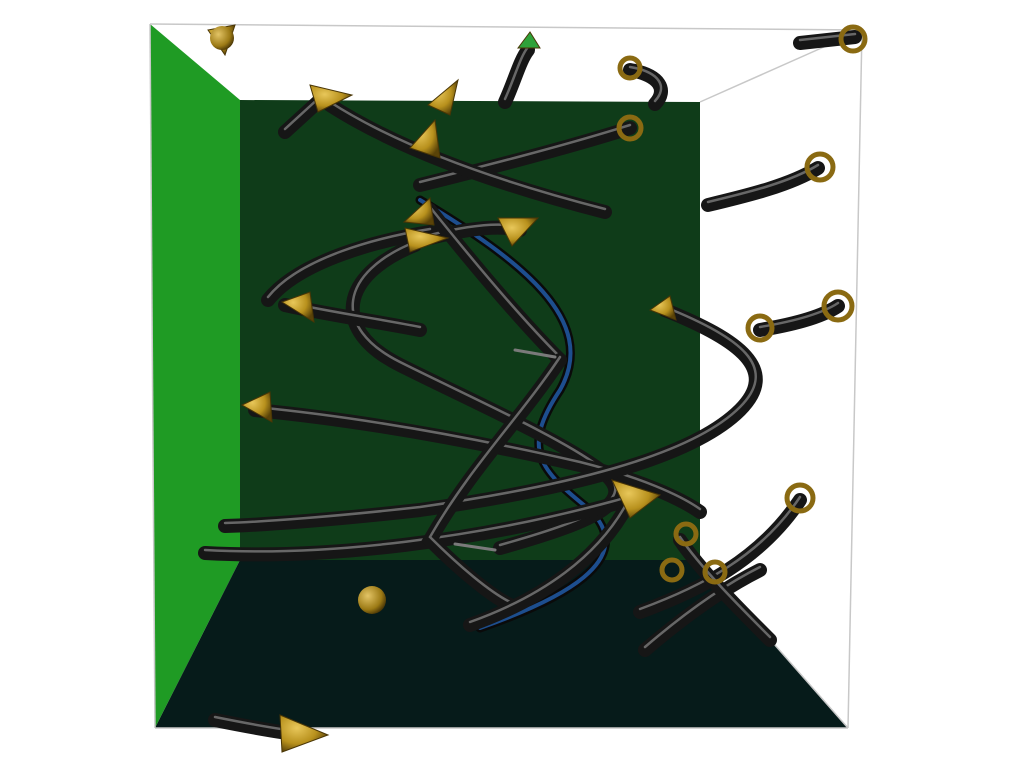 This screenshot has width=1024, height=768. I want to click on sphere-markers, so click(298, 320).